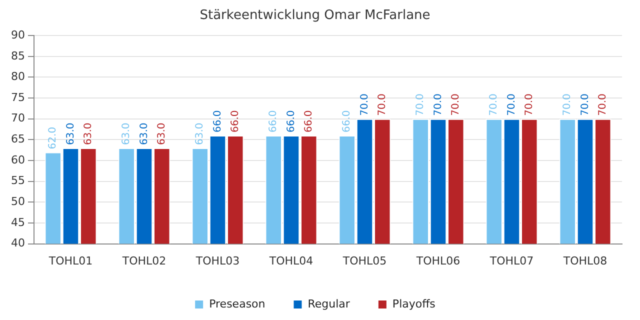 The height and width of the screenshot is (320, 640). I want to click on y-tick-label: 45, so click(17, 222).